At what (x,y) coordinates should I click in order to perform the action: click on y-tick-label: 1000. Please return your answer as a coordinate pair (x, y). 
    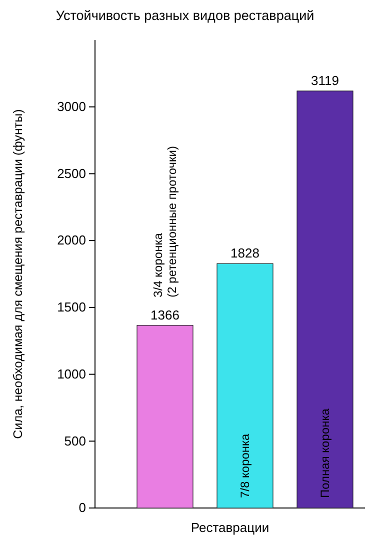
    Looking at the image, I should click on (71, 374).